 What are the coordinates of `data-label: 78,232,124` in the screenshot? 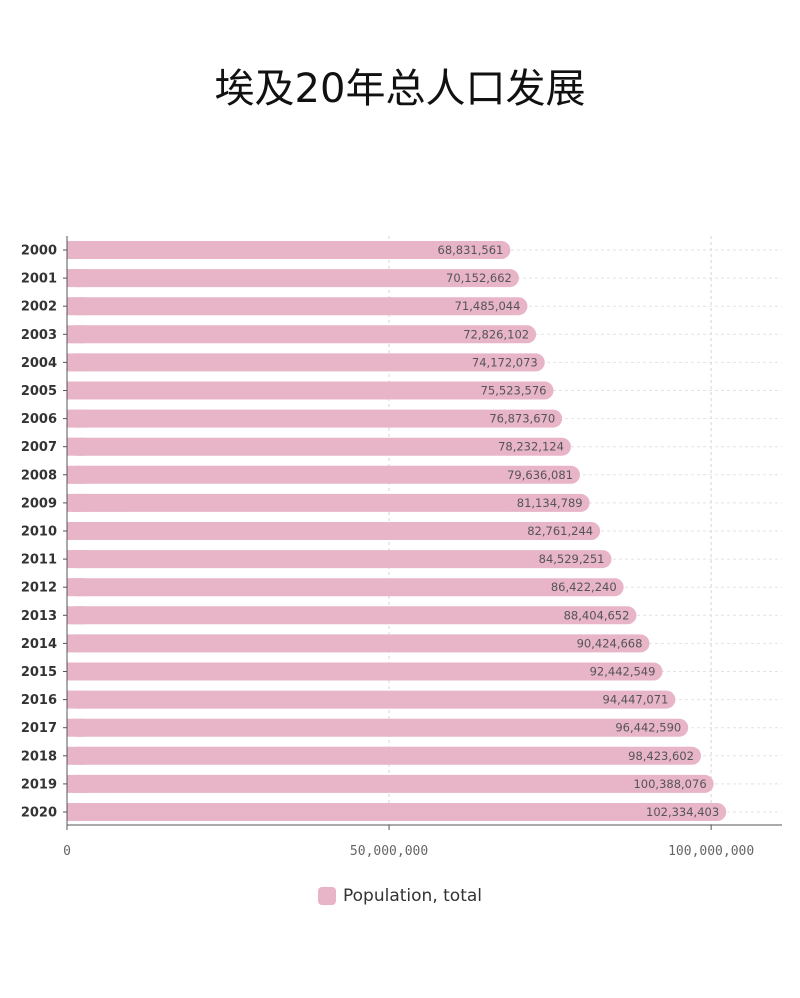 It's located at (531, 447).